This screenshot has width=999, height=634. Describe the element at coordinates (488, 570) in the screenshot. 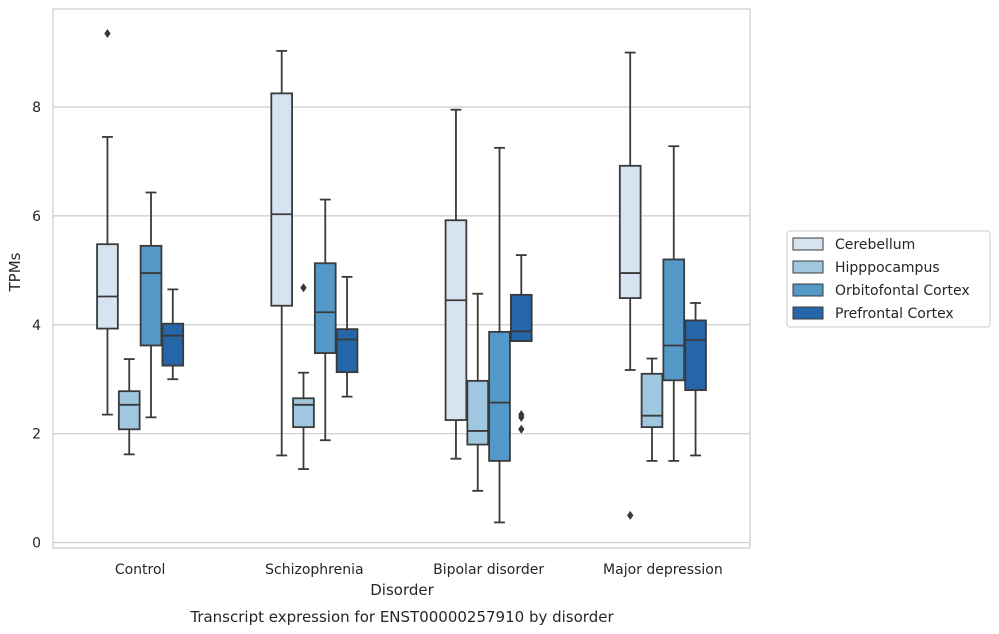

I see `x-tick-label: Bipolar disorder` at that location.